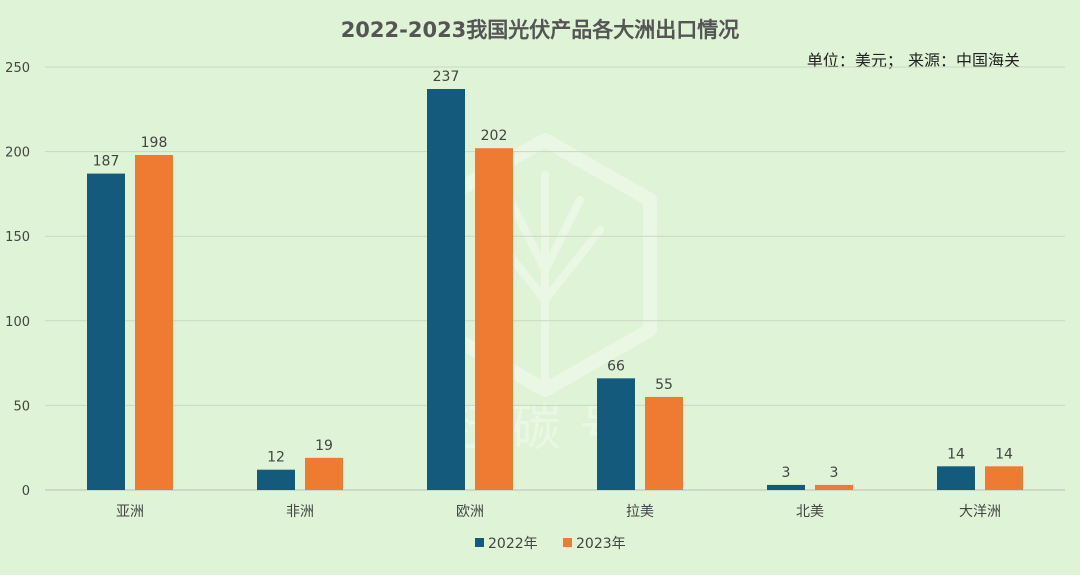 This screenshot has height=575, width=1080. What do you see at coordinates (324, 446) in the screenshot?
I see `data-label: 19` at bounding box center [324, 446].